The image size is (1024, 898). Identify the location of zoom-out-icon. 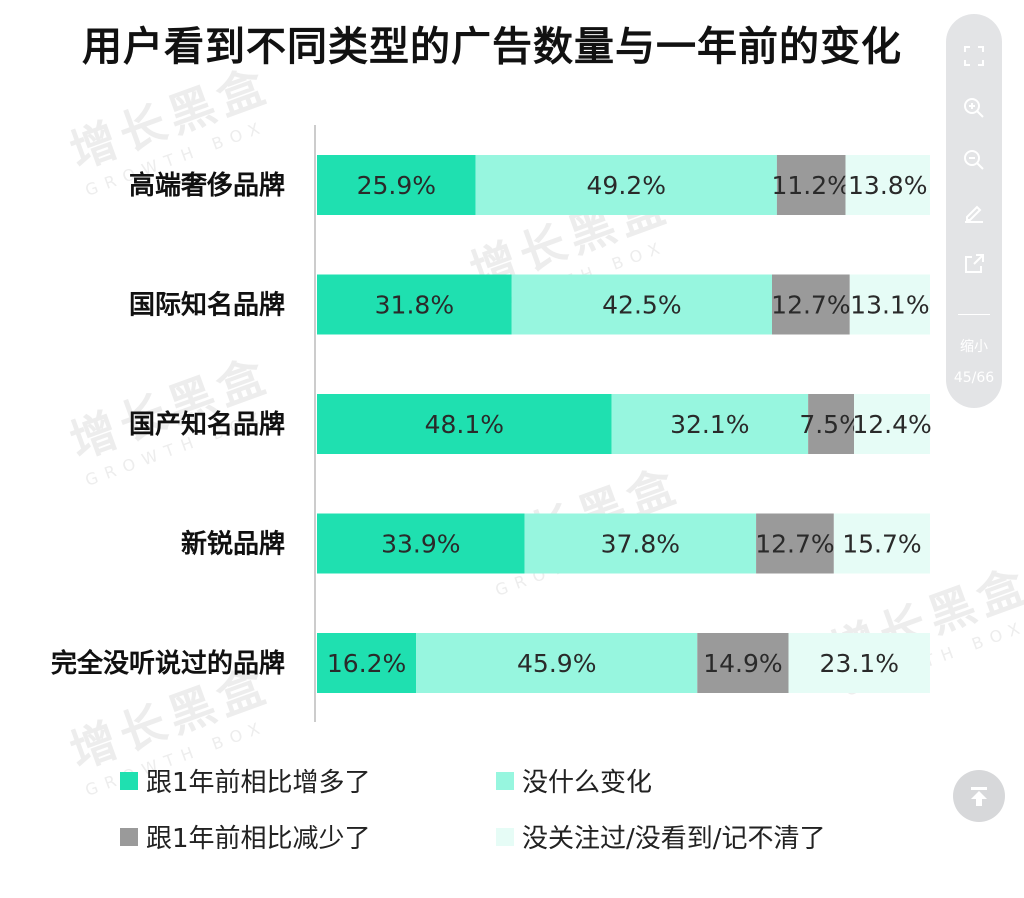
(974, 160).